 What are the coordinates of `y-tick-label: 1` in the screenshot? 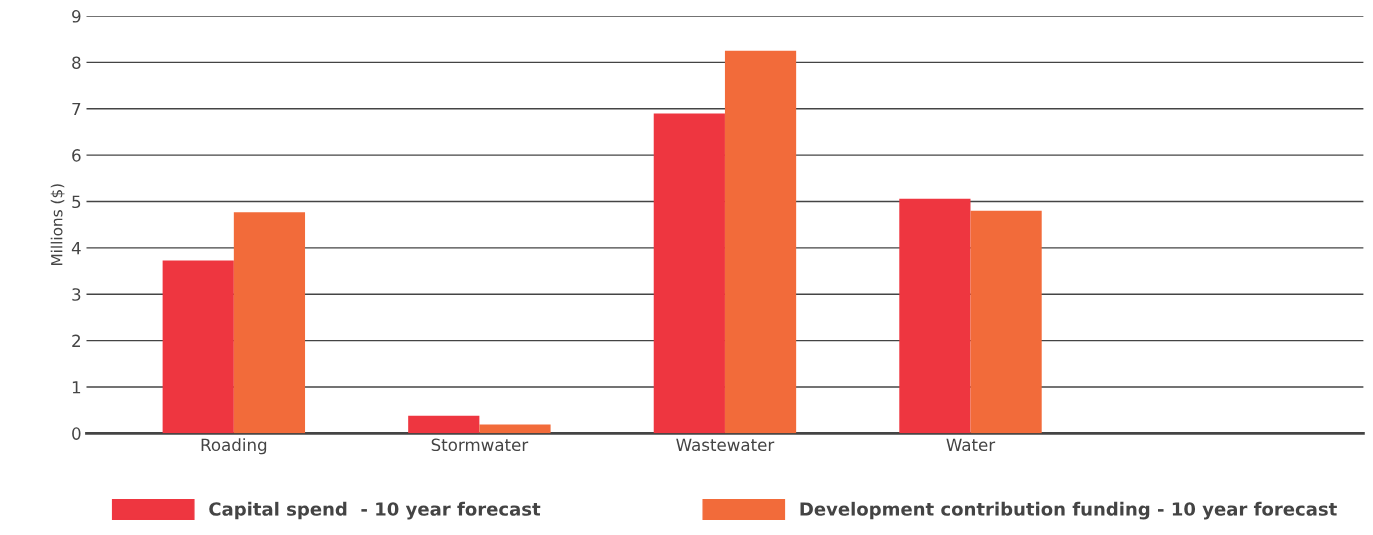 It's located at (76, 387).